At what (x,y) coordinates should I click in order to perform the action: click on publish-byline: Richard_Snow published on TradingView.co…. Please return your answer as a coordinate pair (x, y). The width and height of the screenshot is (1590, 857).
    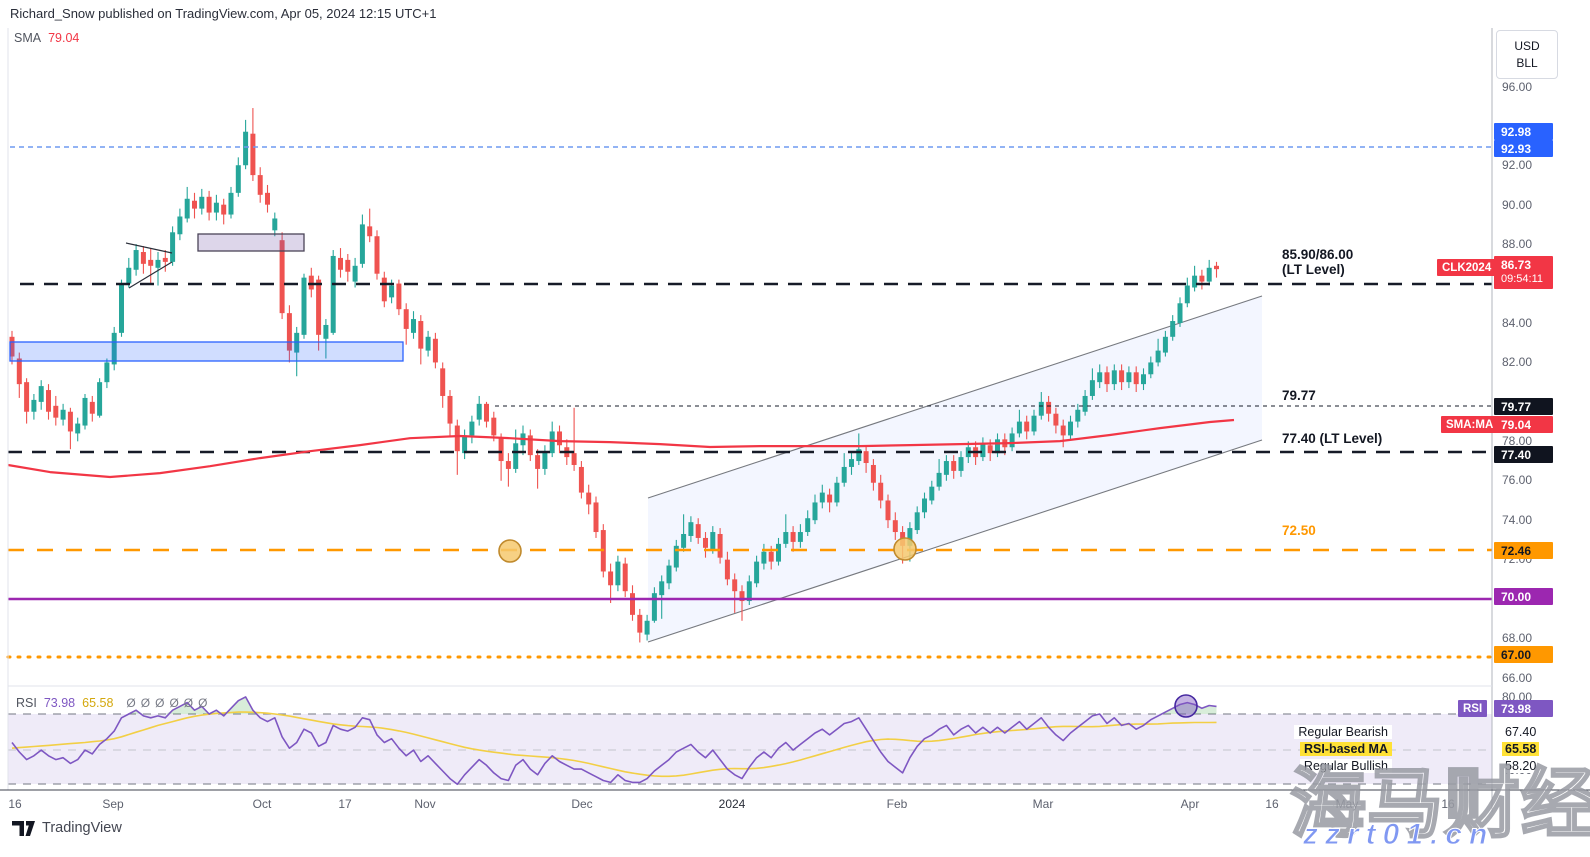
    Looking at the image, I should click on (223, 13).